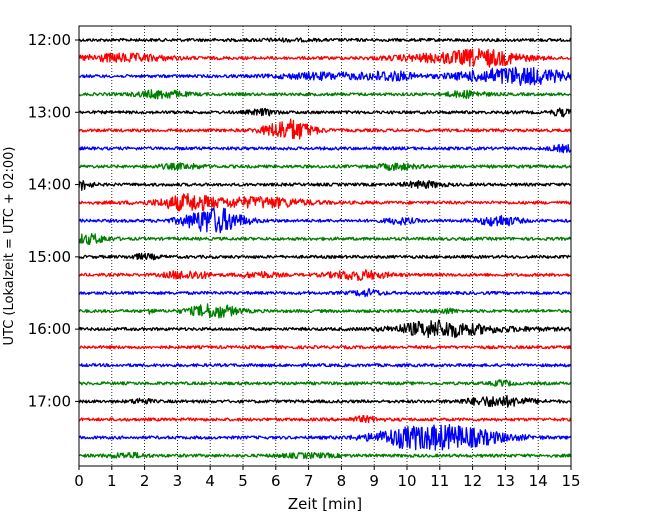  I want to click on y-tick-label: 14:00, so click(49, 185).